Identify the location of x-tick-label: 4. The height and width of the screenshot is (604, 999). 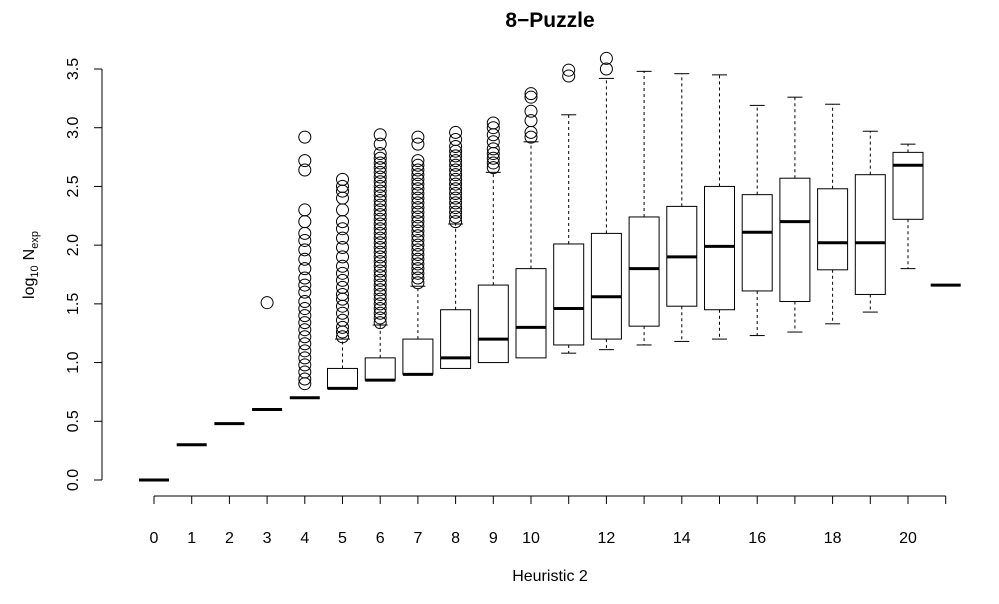
(304, 538).